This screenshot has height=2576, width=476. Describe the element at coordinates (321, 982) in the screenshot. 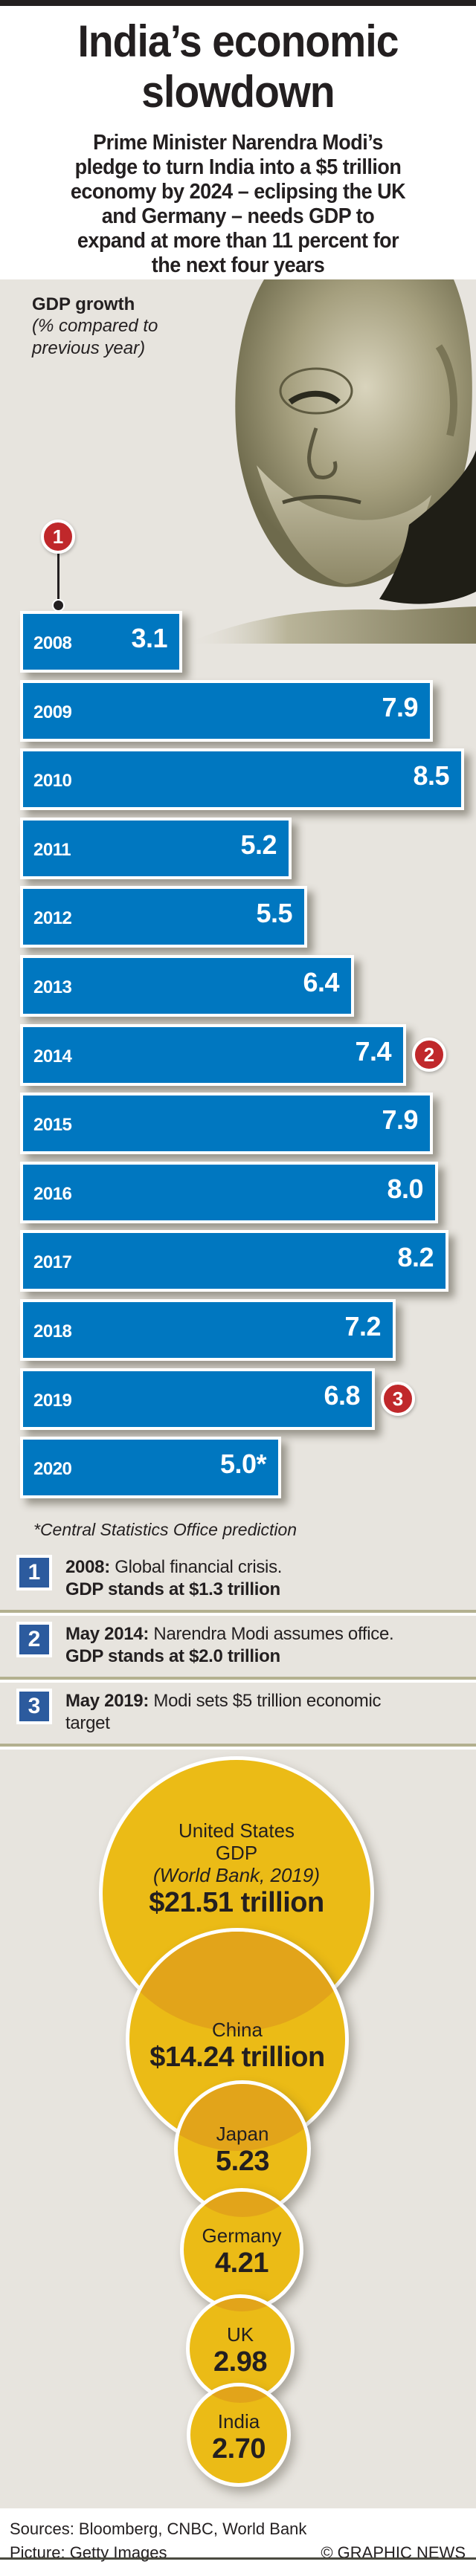

I see `bar-value-label: 6.4` at that location.